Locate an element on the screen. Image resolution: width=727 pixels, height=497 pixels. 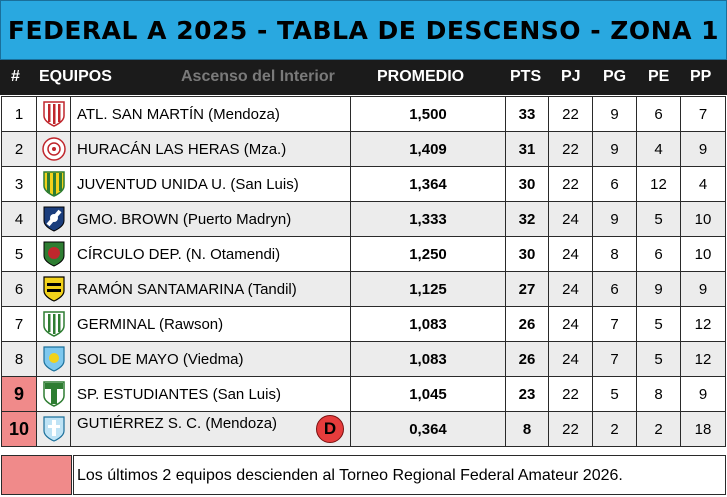
team-name: GERMINAL (Rawson) is located at coordinates (150, 324).